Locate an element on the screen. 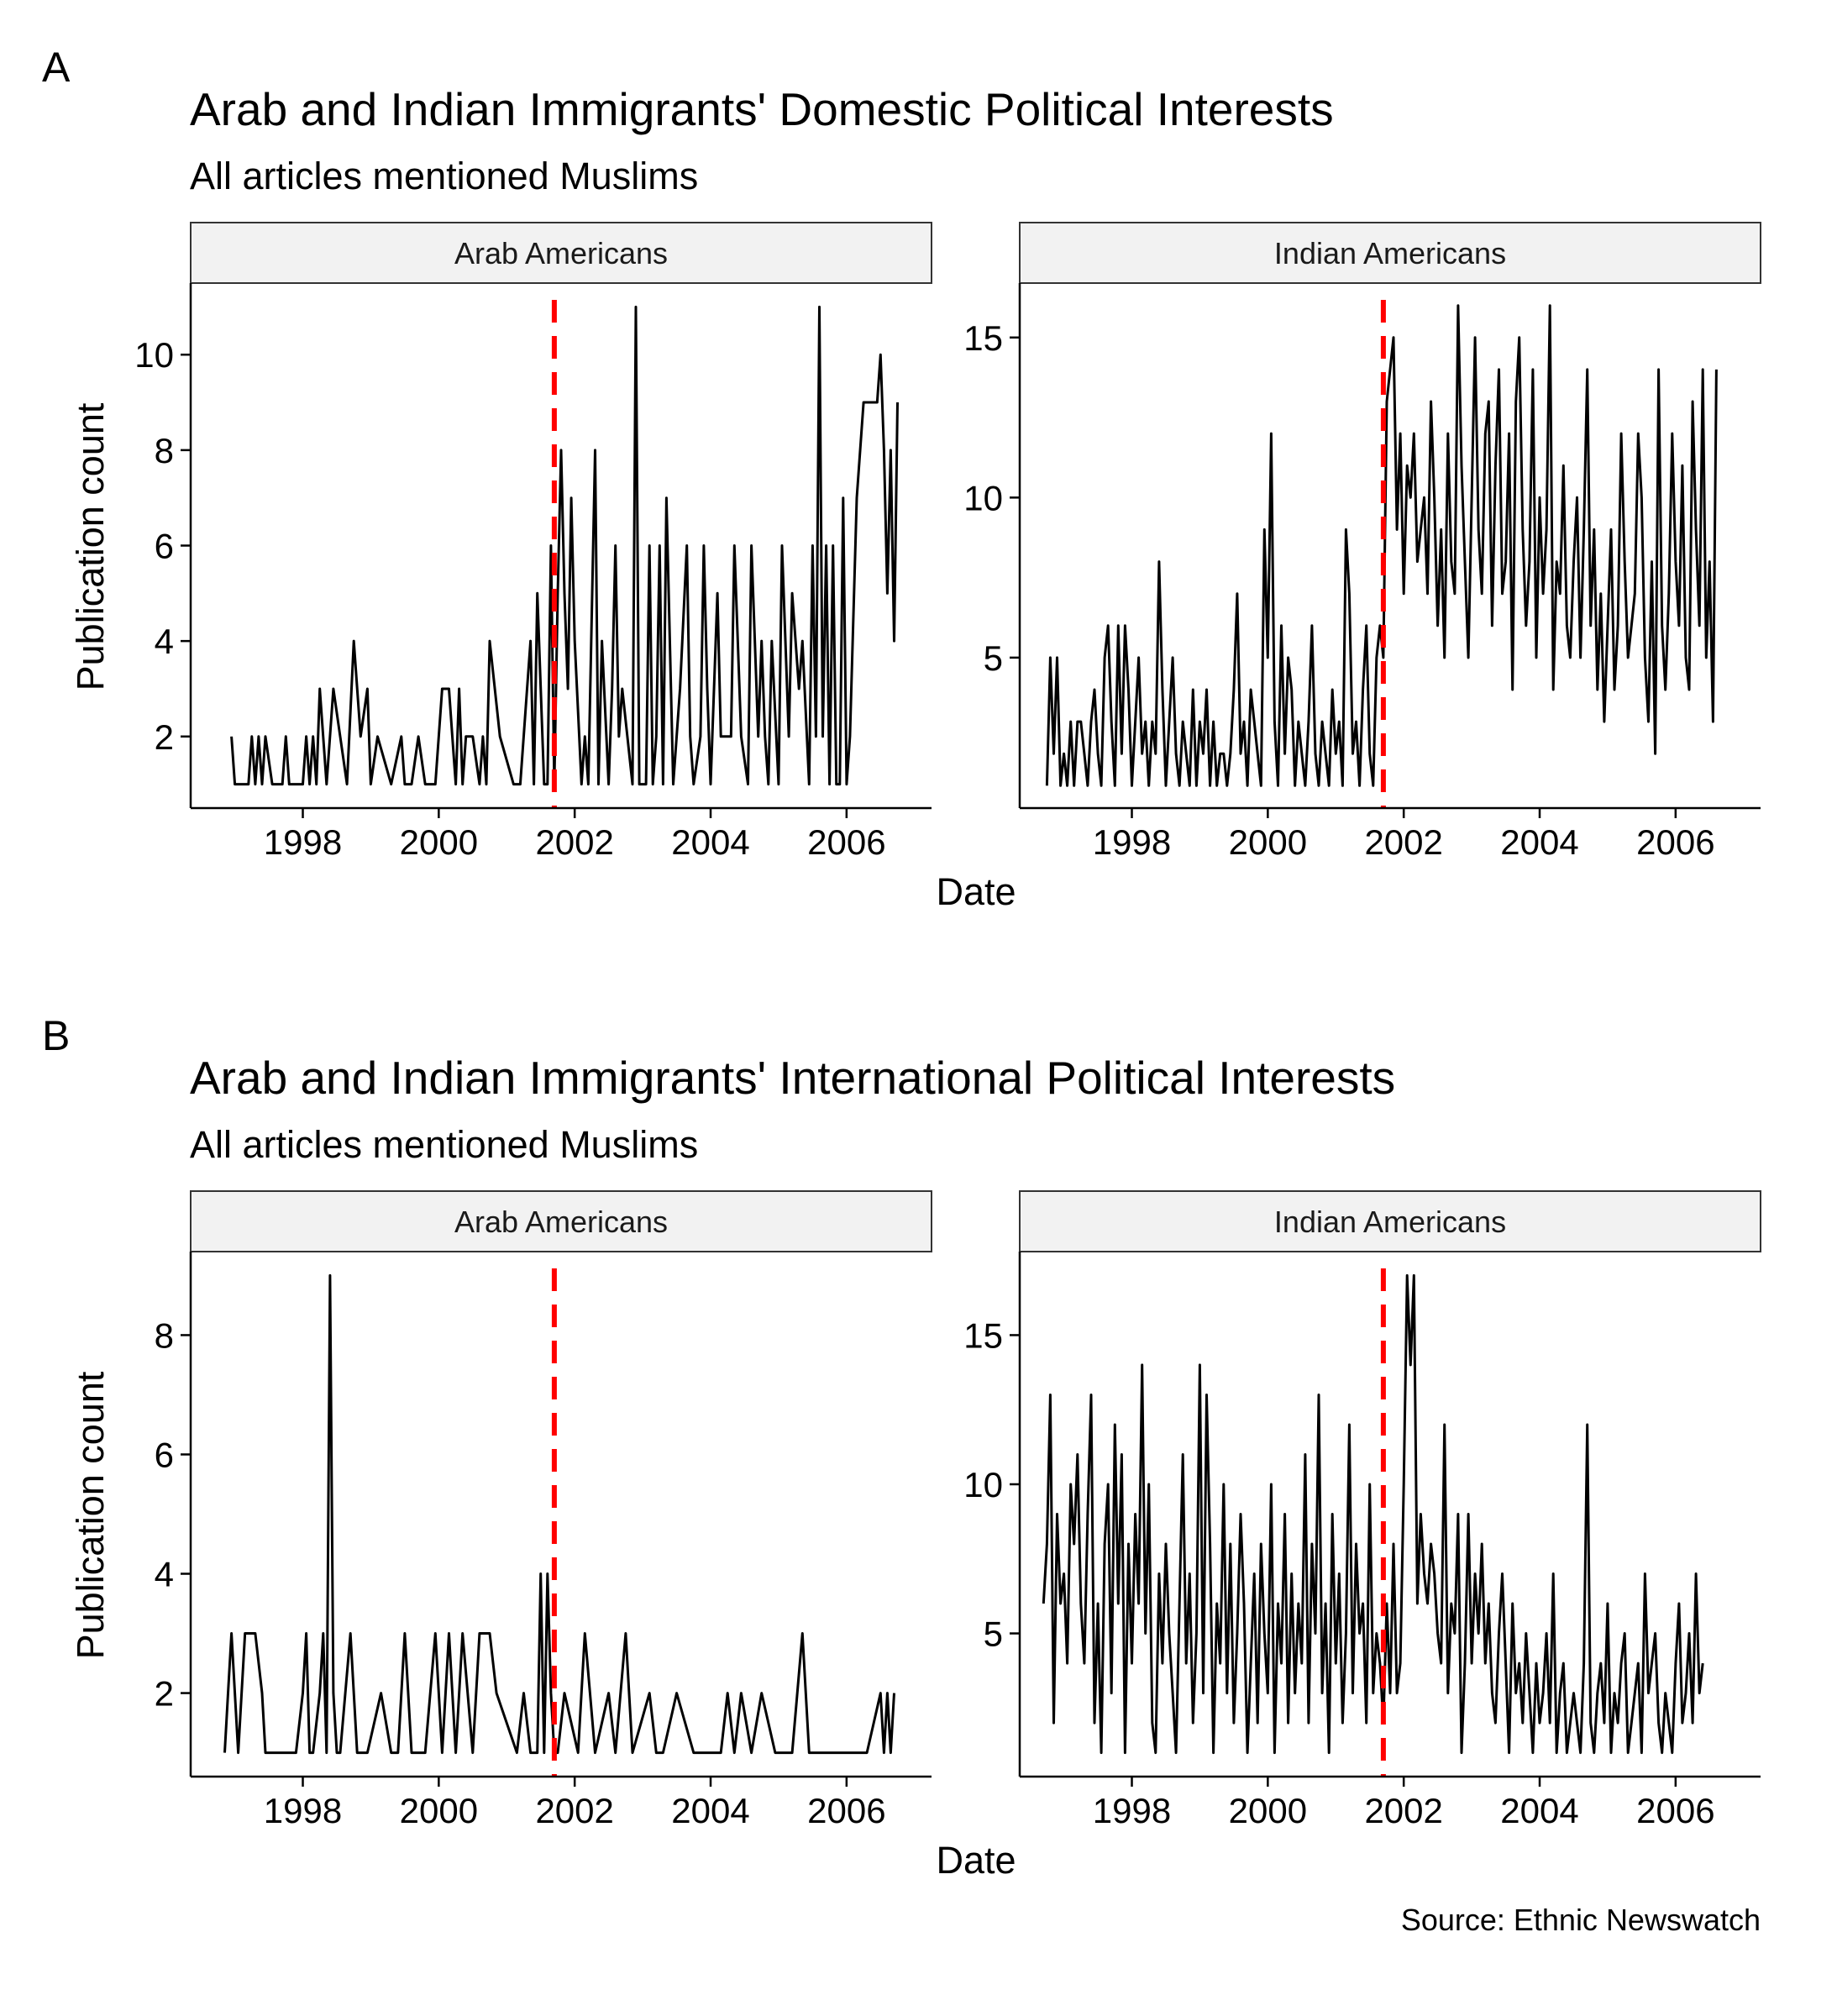  plot-area: 1998 2000 2002 2004 2006 2 4 6 8 is located at coordinates (543, 1541).